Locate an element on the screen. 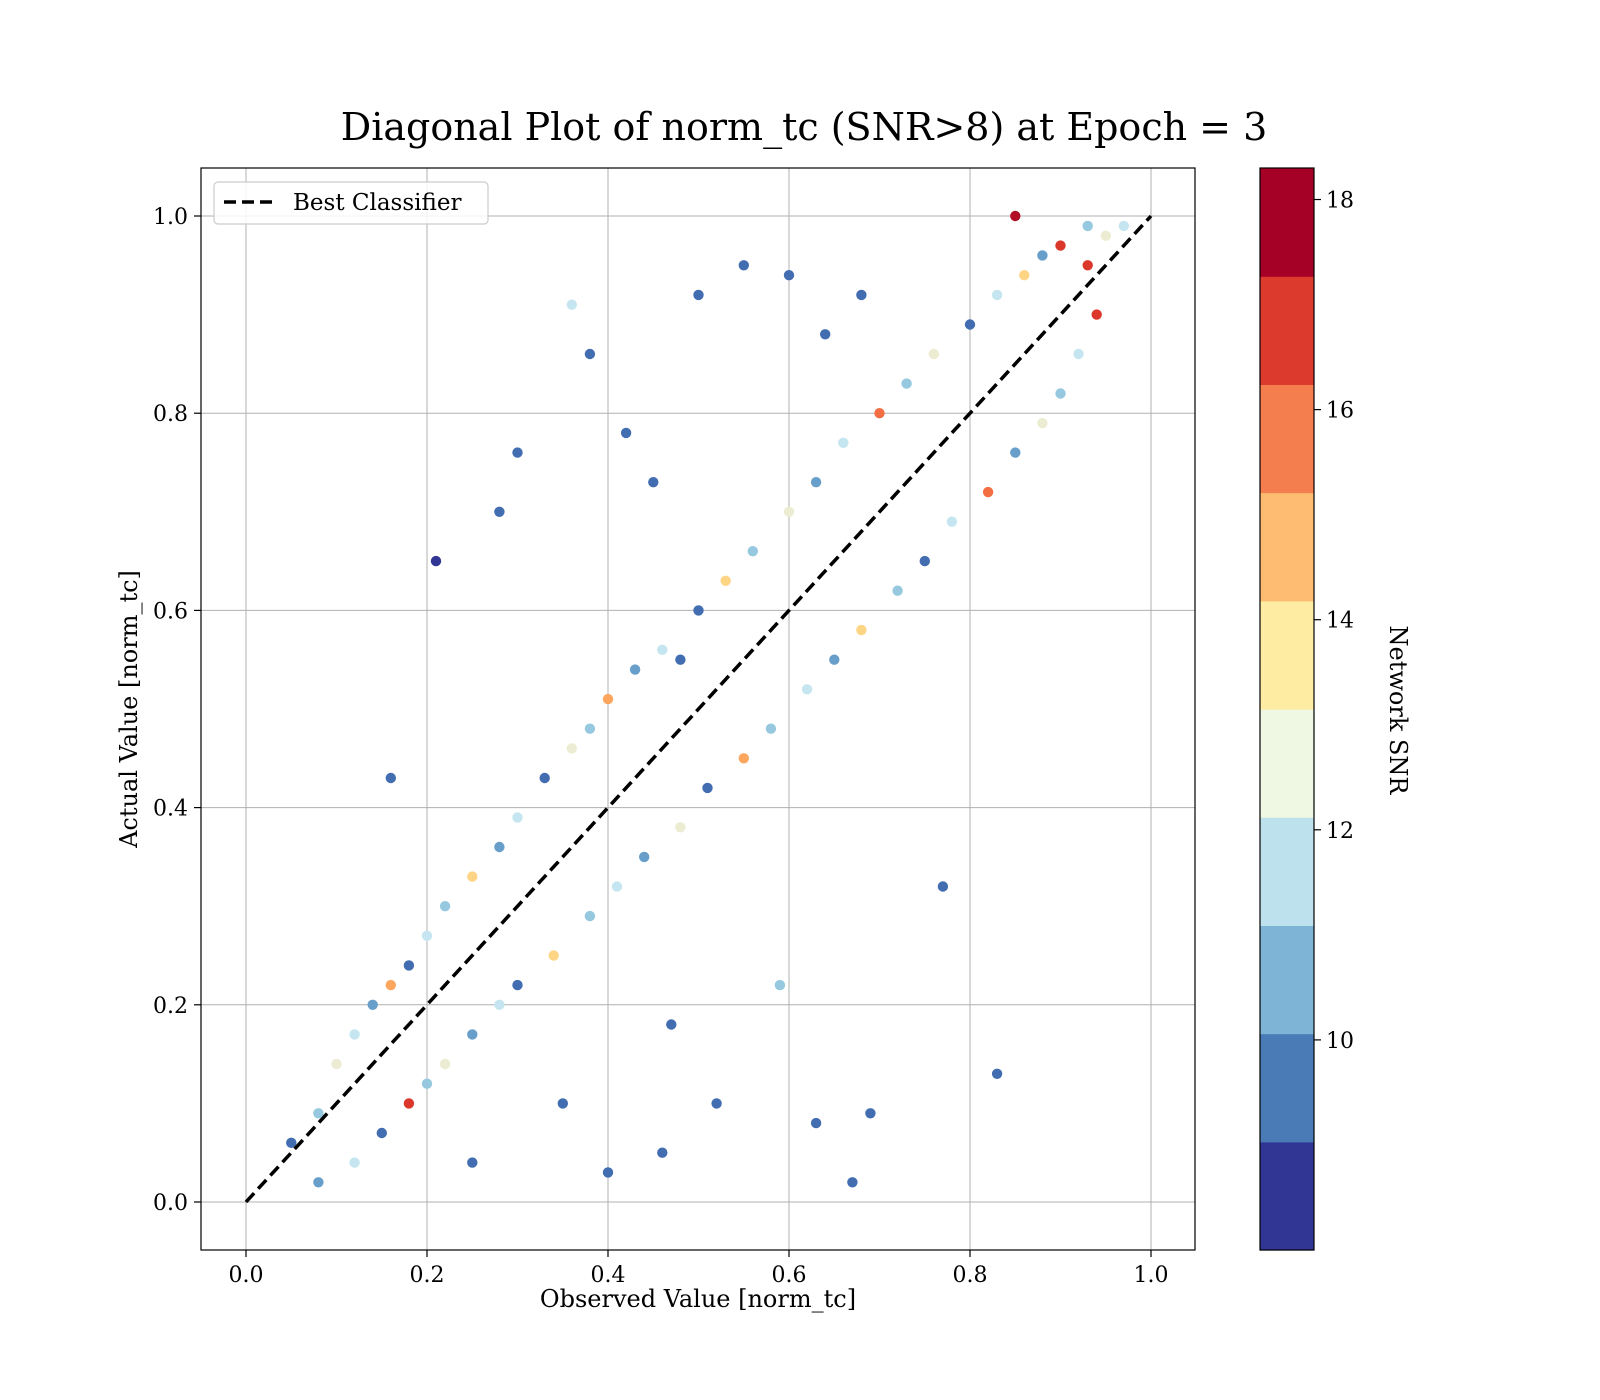 The width and height of the screenshot is (1600, 1400). colorbar-tick-label: 18 is located at coordinates (1340, 201).